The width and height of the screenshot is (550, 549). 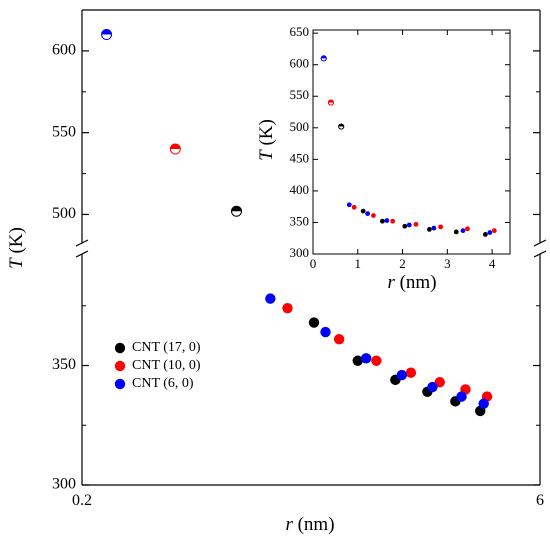 What do you see at coordinates (64, 364) in the screenshot?
I see `y-tick-label-350: 350` at bounding box center [64, 364].